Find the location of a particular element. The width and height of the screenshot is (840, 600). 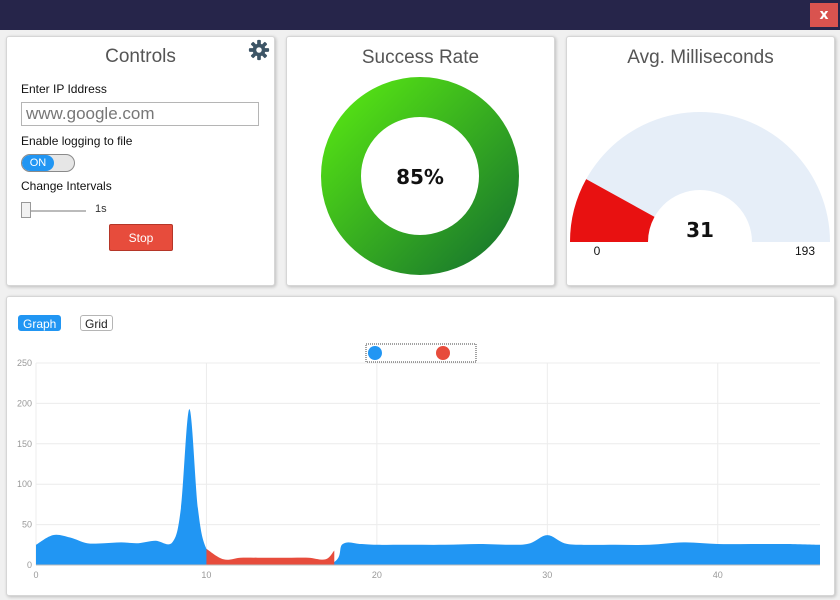

latency-gauge: 31 0 193 is located at coordinates (700, 185).